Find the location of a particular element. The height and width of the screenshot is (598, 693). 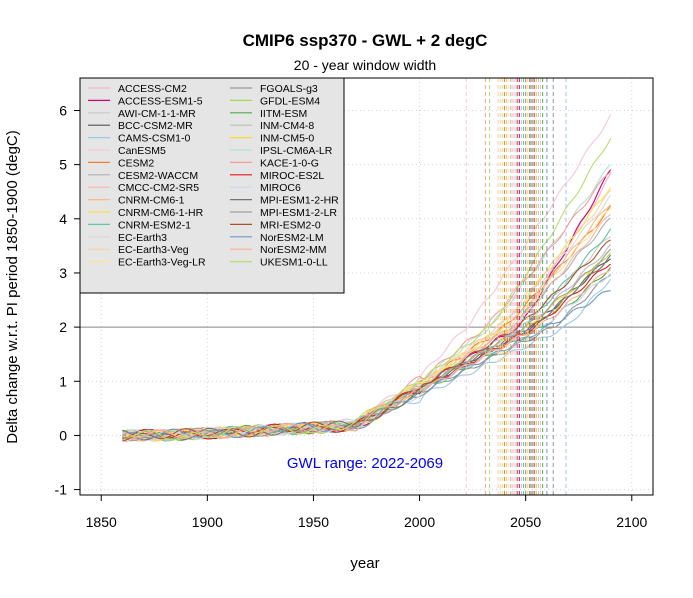

y-tick-label: 3 is located at coordinates (63, 273).